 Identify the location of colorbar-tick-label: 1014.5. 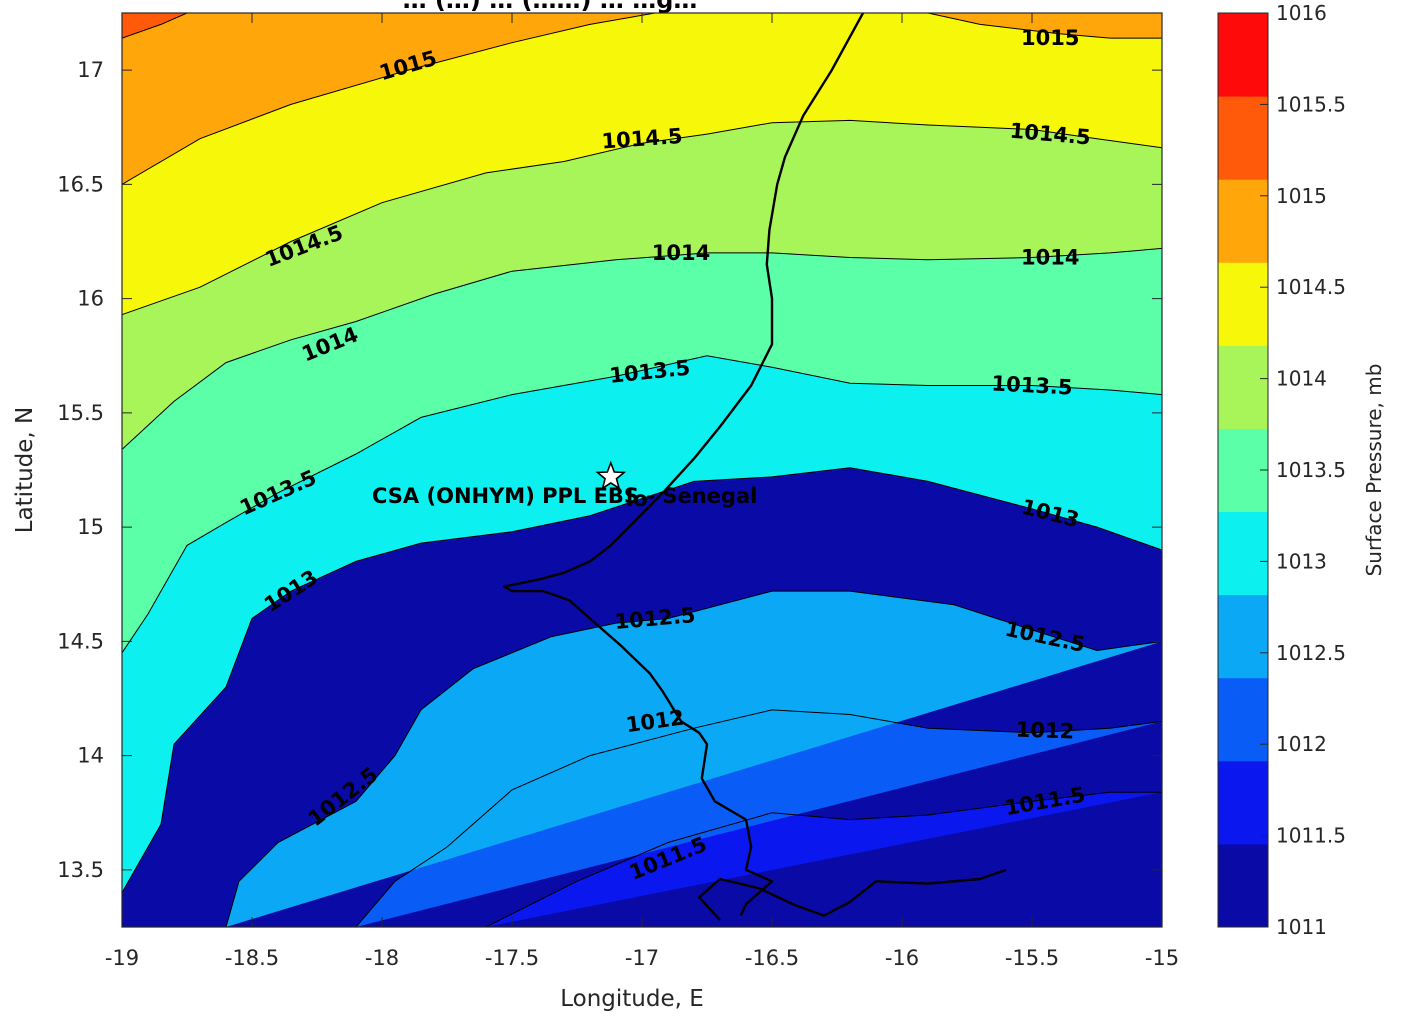
(1311, 287).